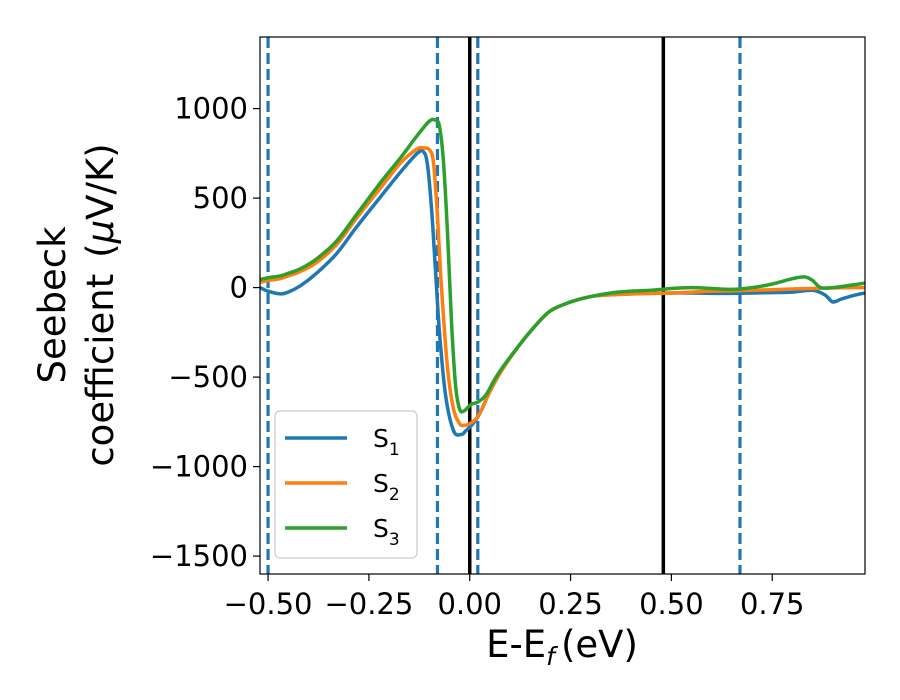 This screenshot has width=900, height=700. I want to click on x-tick-label: −0.50, so click(268, 604).